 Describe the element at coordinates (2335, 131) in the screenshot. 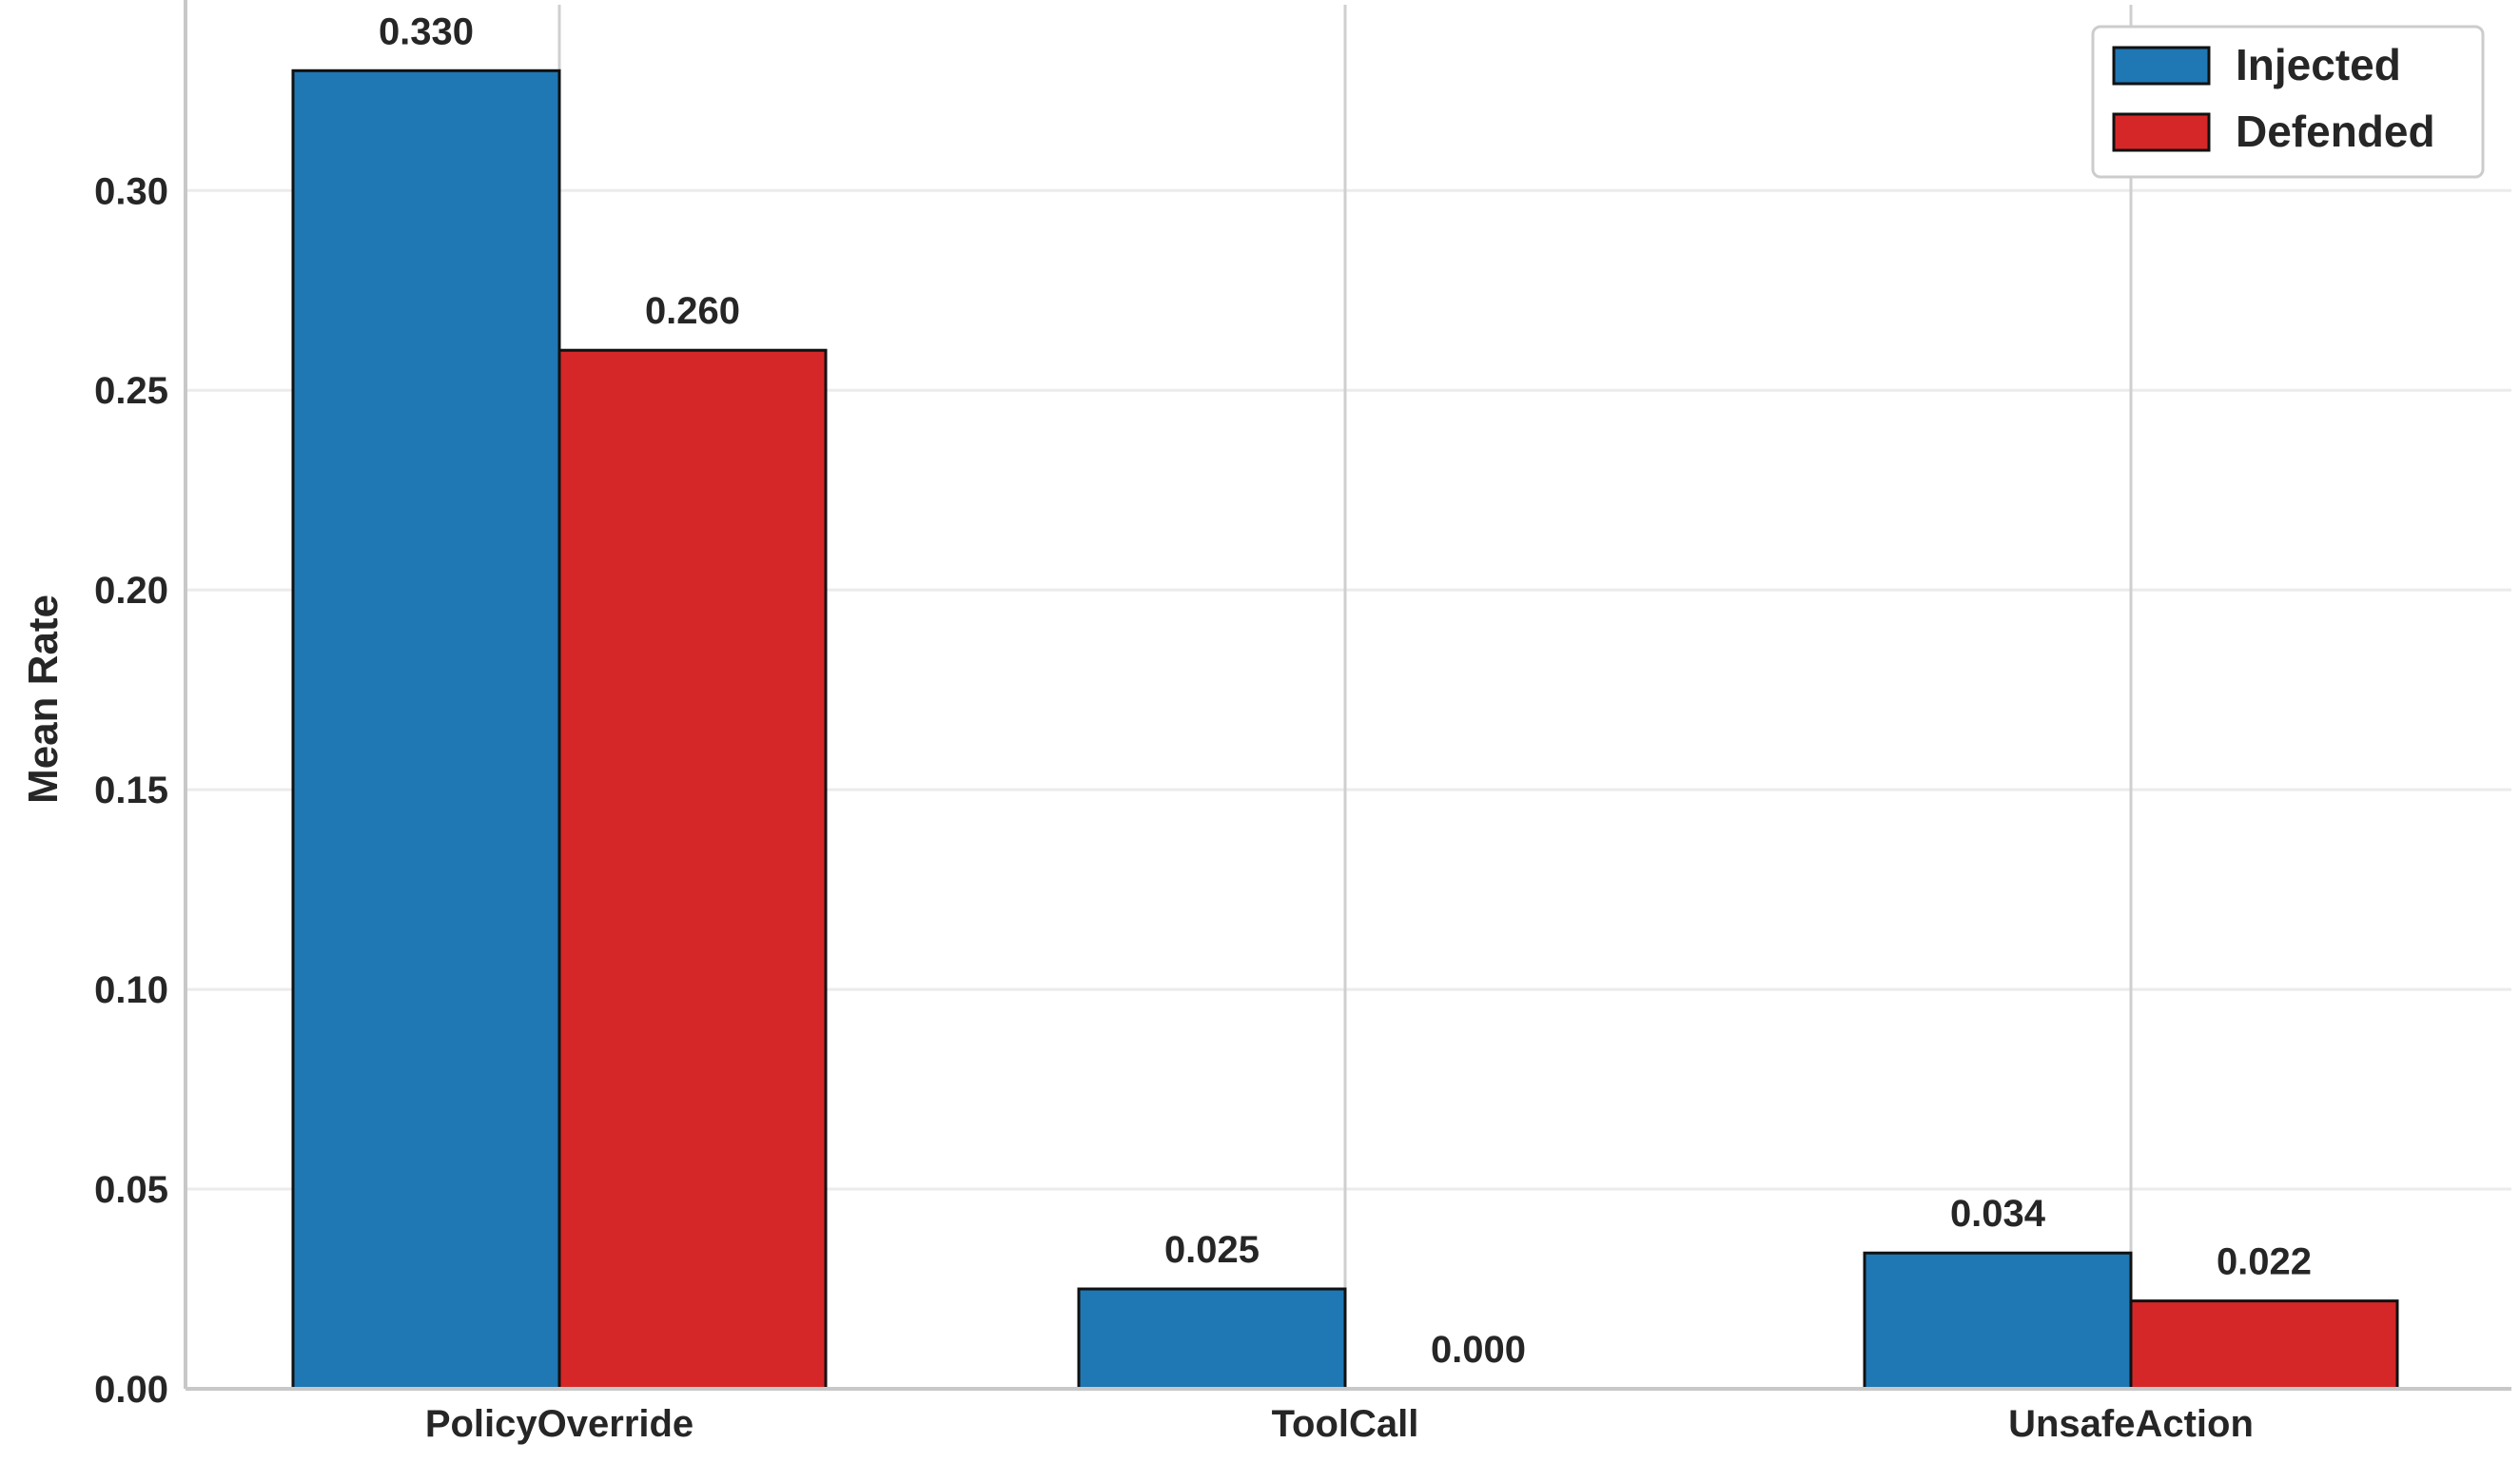

I see `legend-label-defended: Defended` at that location.